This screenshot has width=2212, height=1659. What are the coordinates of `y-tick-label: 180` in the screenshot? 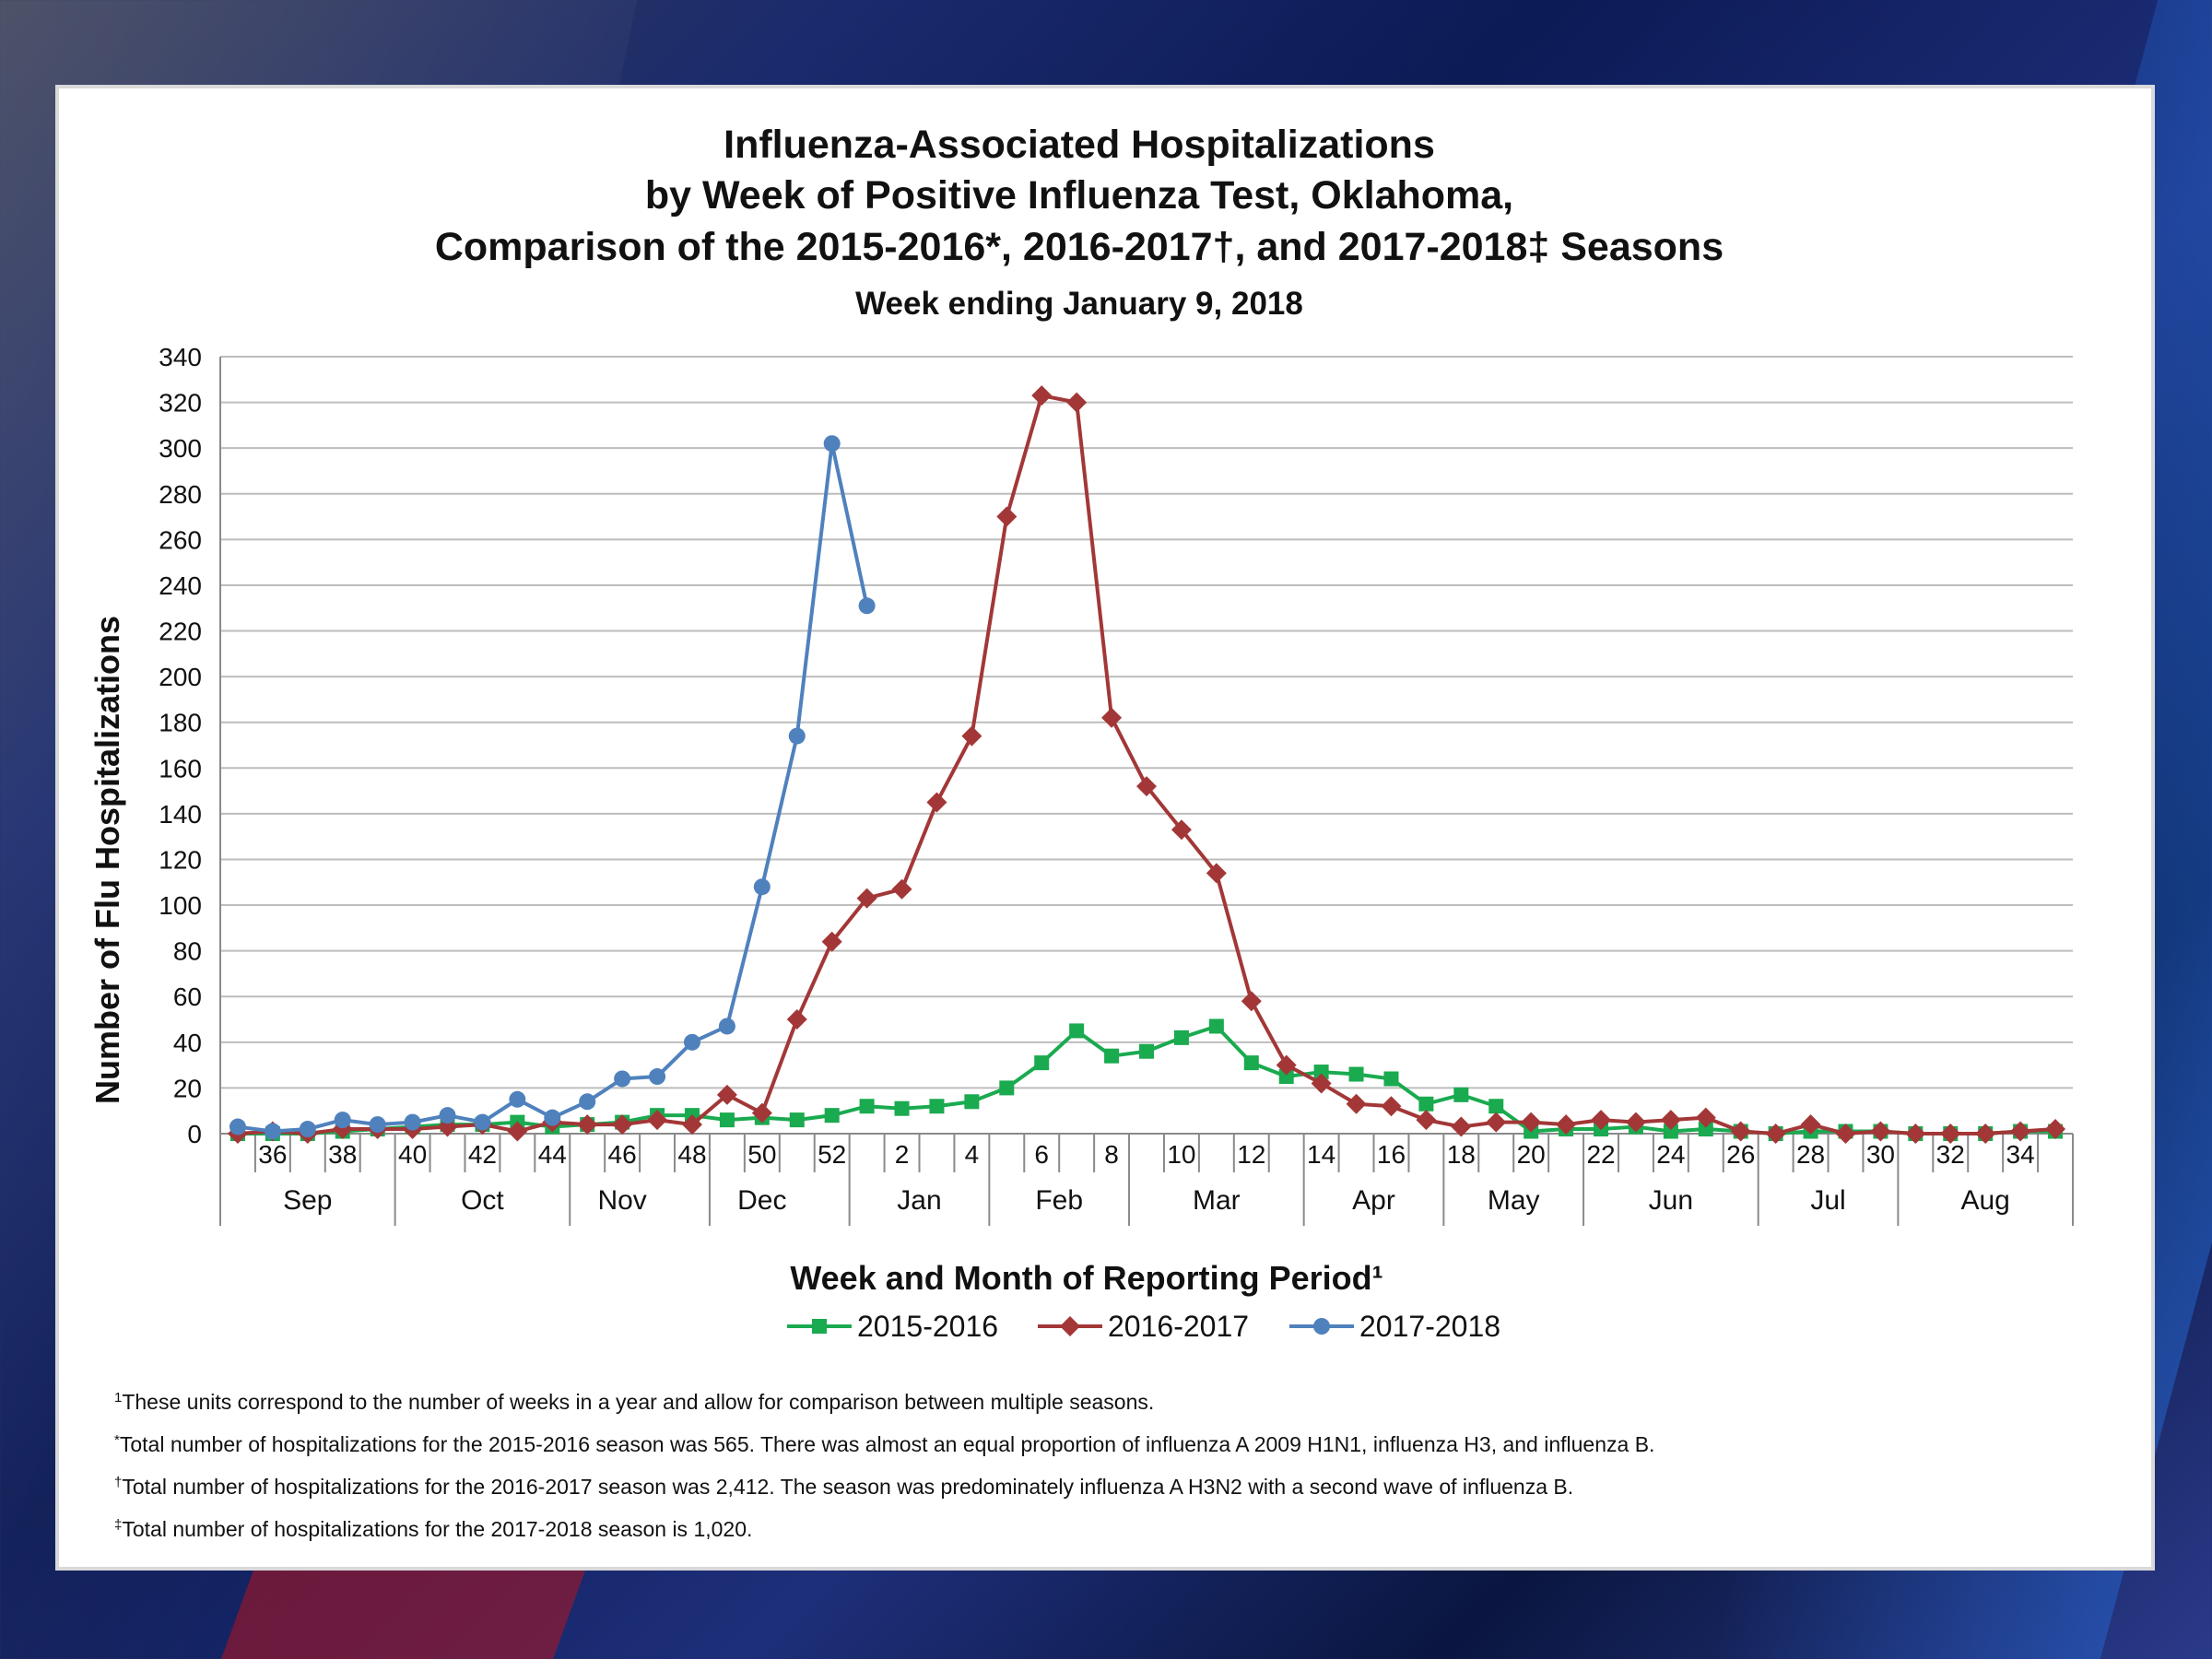 It's located at (180, 723).